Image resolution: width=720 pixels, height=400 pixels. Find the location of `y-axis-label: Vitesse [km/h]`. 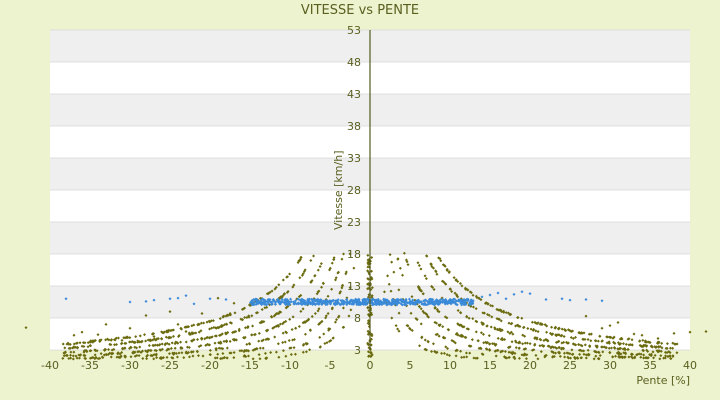

y-axis-label: Vitesse [km/h] is located at coordinates (338, 191).